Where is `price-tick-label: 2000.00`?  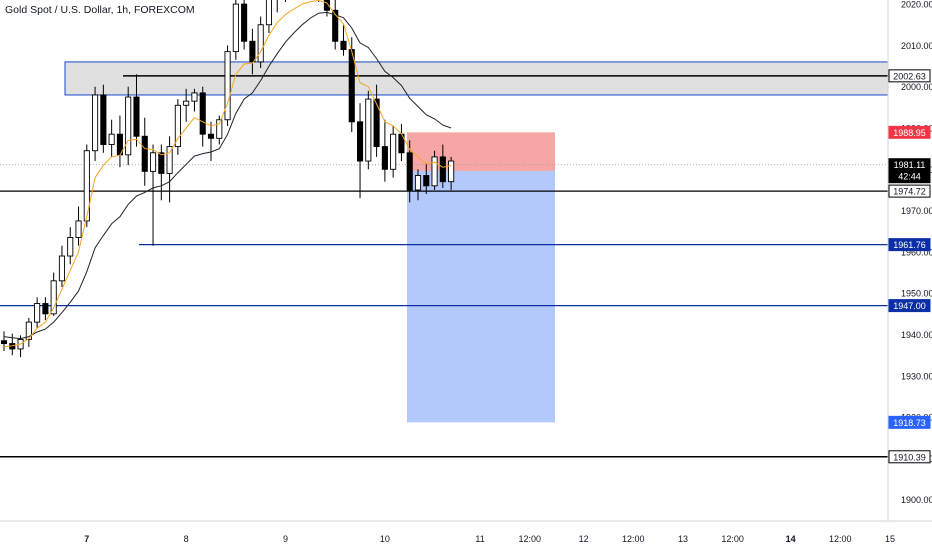
price-tick-label: 2000.00 is located at coordinates (916, 87).